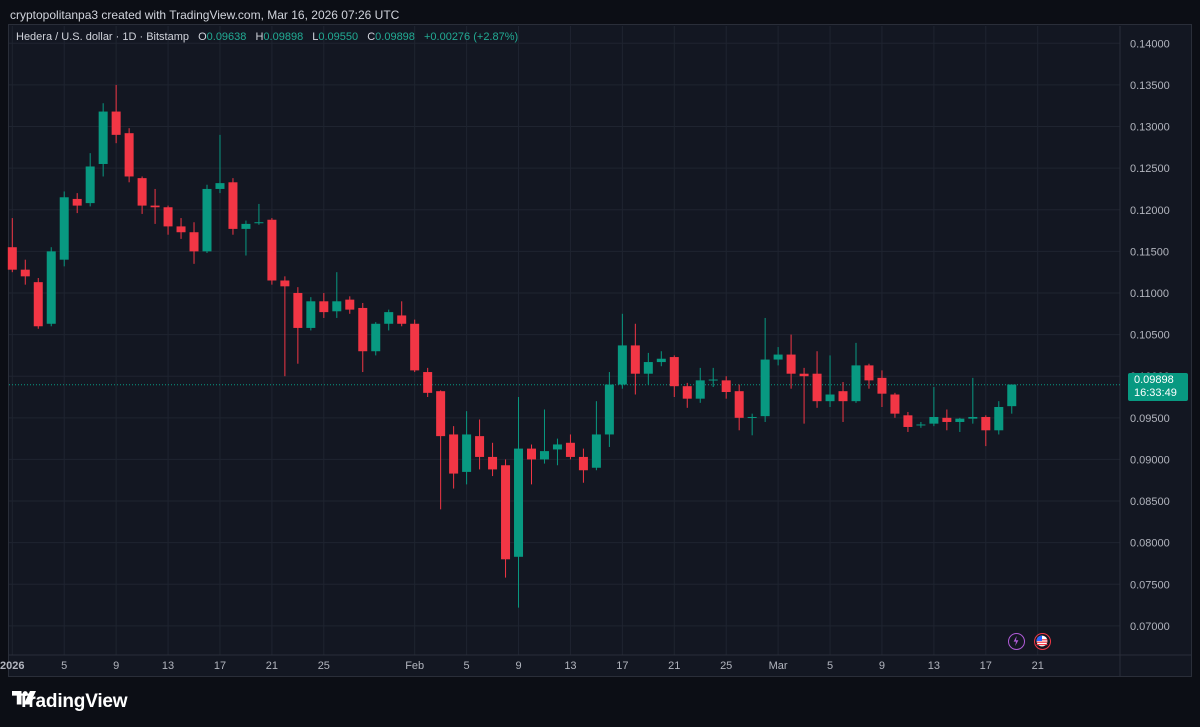 The height and width of the screenshot is (727, 1200). Describe the element at coordinates (1150, 544) in the screenshot. I see `y-tick-label: 0.08000` at that location.